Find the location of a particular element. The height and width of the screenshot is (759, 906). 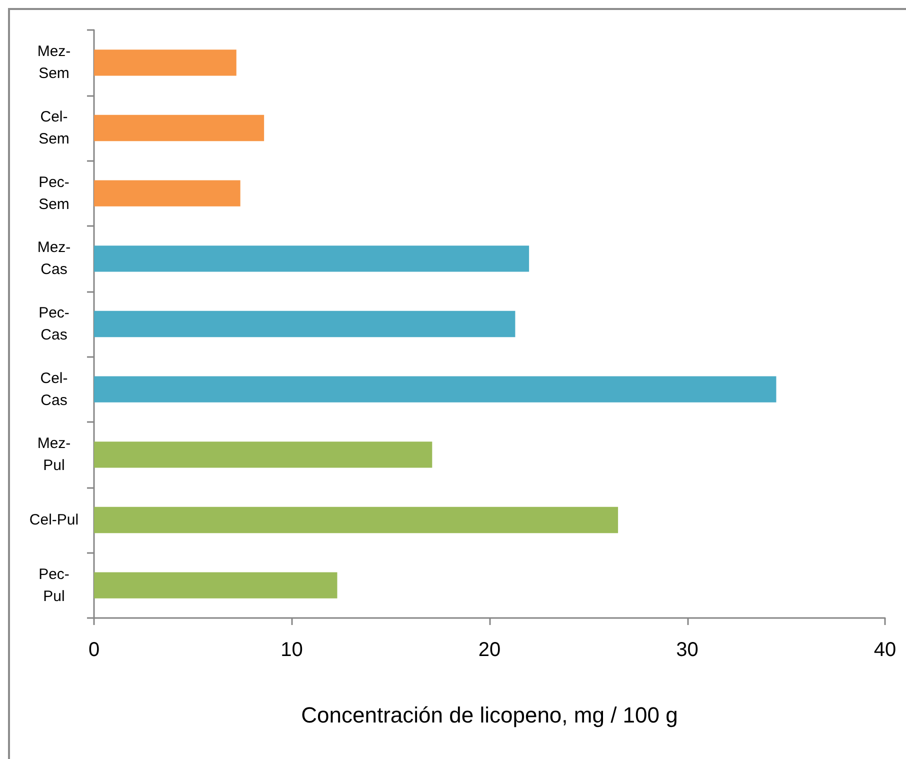

y-tick-label: Mez-Sem is located at coordinates (54, 62).